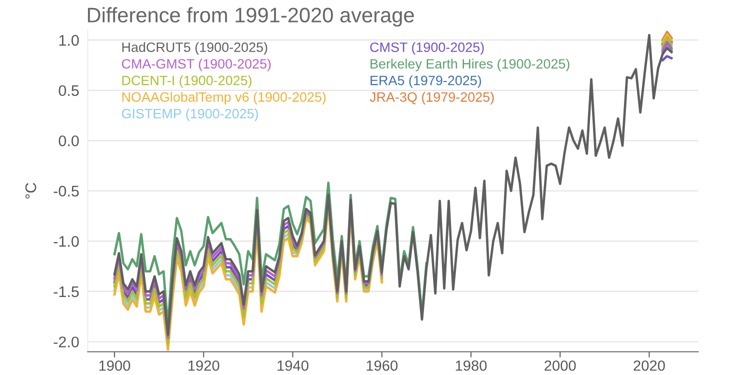  I want to click on x-tick-label: 1900, so click(114, 365).